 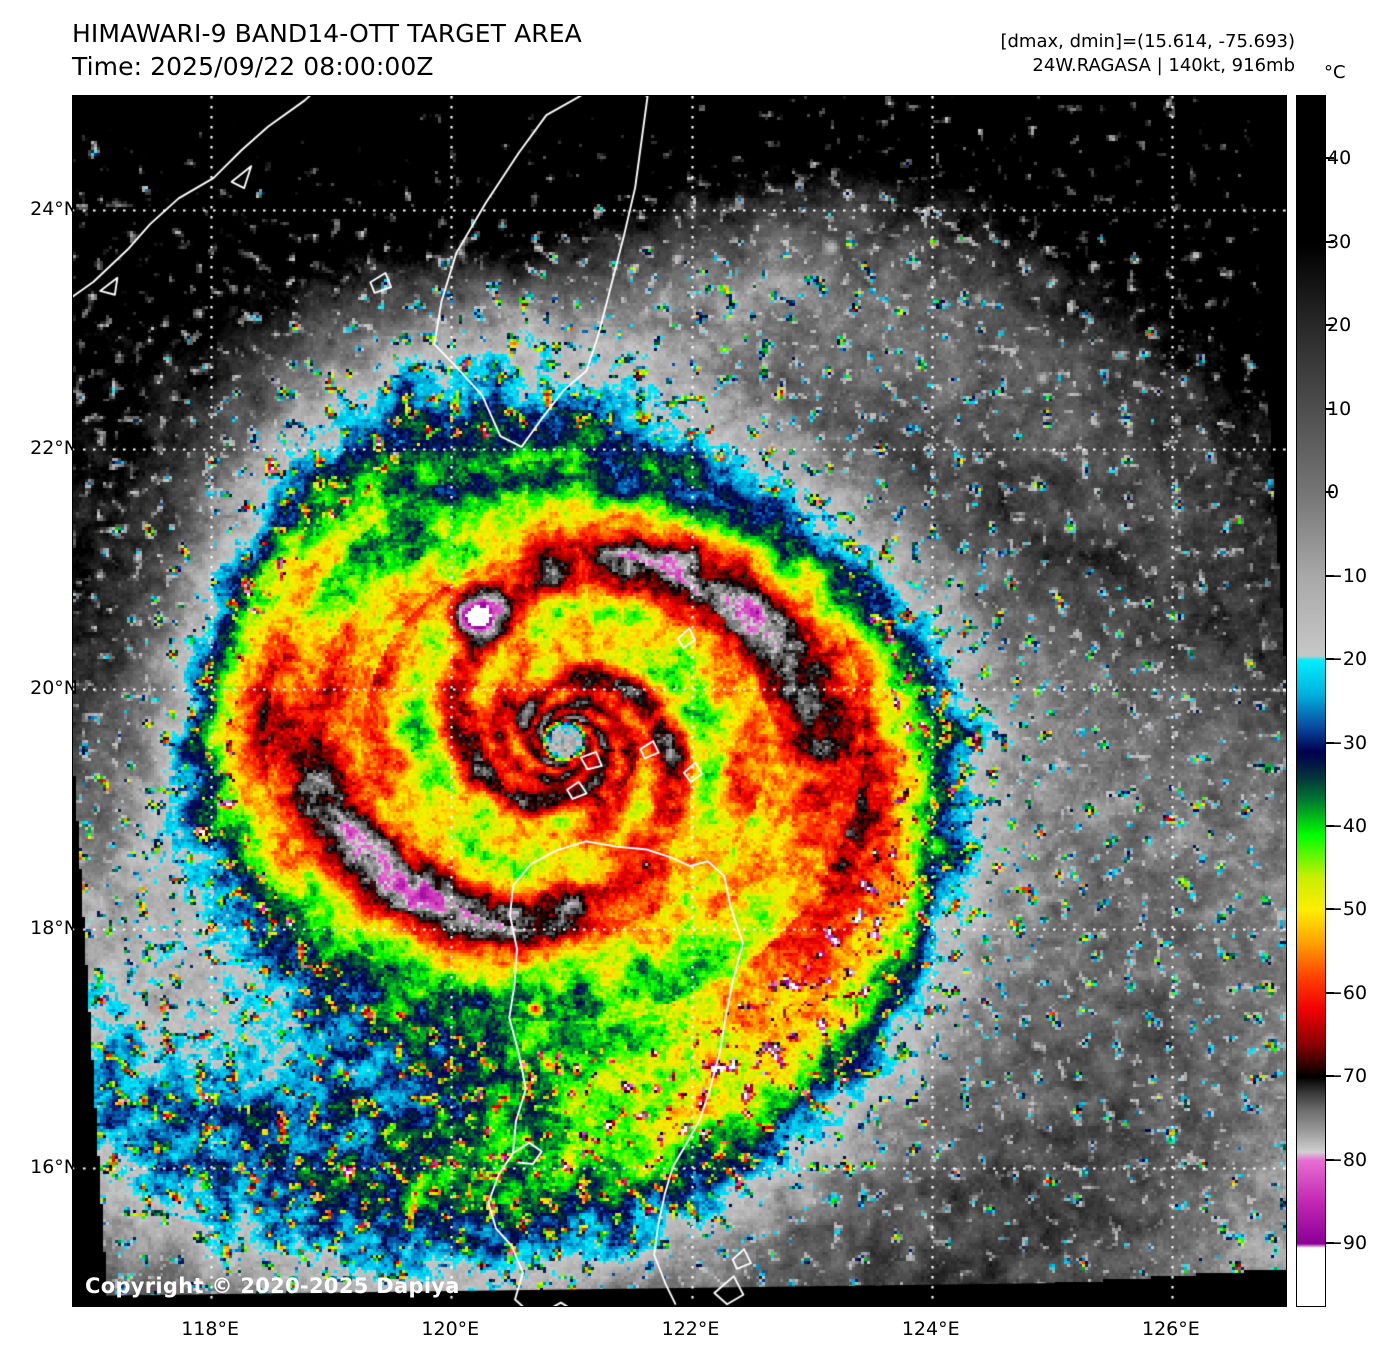 What do you see at coordinates (253, 66) in the screenshot?
I see `timestamp-label: Time: 2025/09/22 08:00:00Z` at bounding box center [253, 66].